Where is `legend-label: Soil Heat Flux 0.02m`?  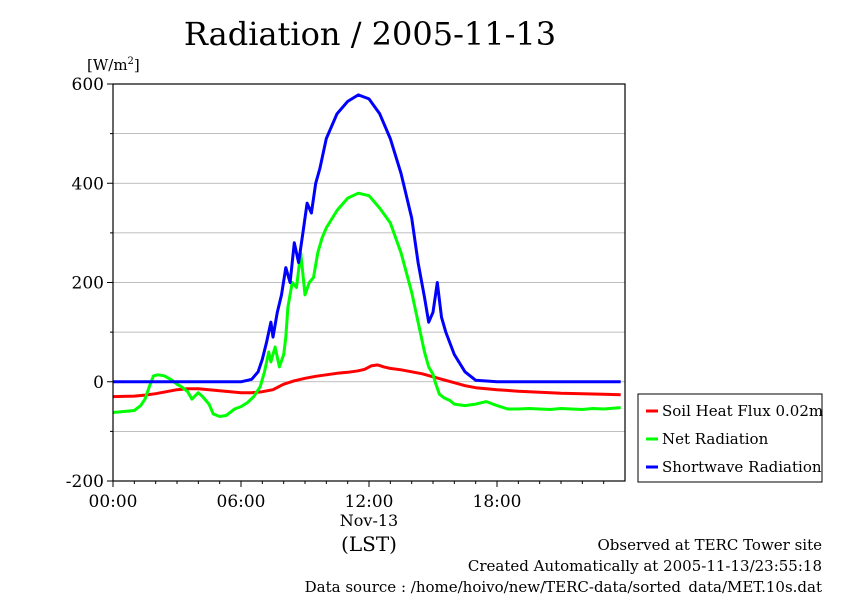
legend-label: Soil Heat Flux 0.02m is located at coordinates (742, 411).